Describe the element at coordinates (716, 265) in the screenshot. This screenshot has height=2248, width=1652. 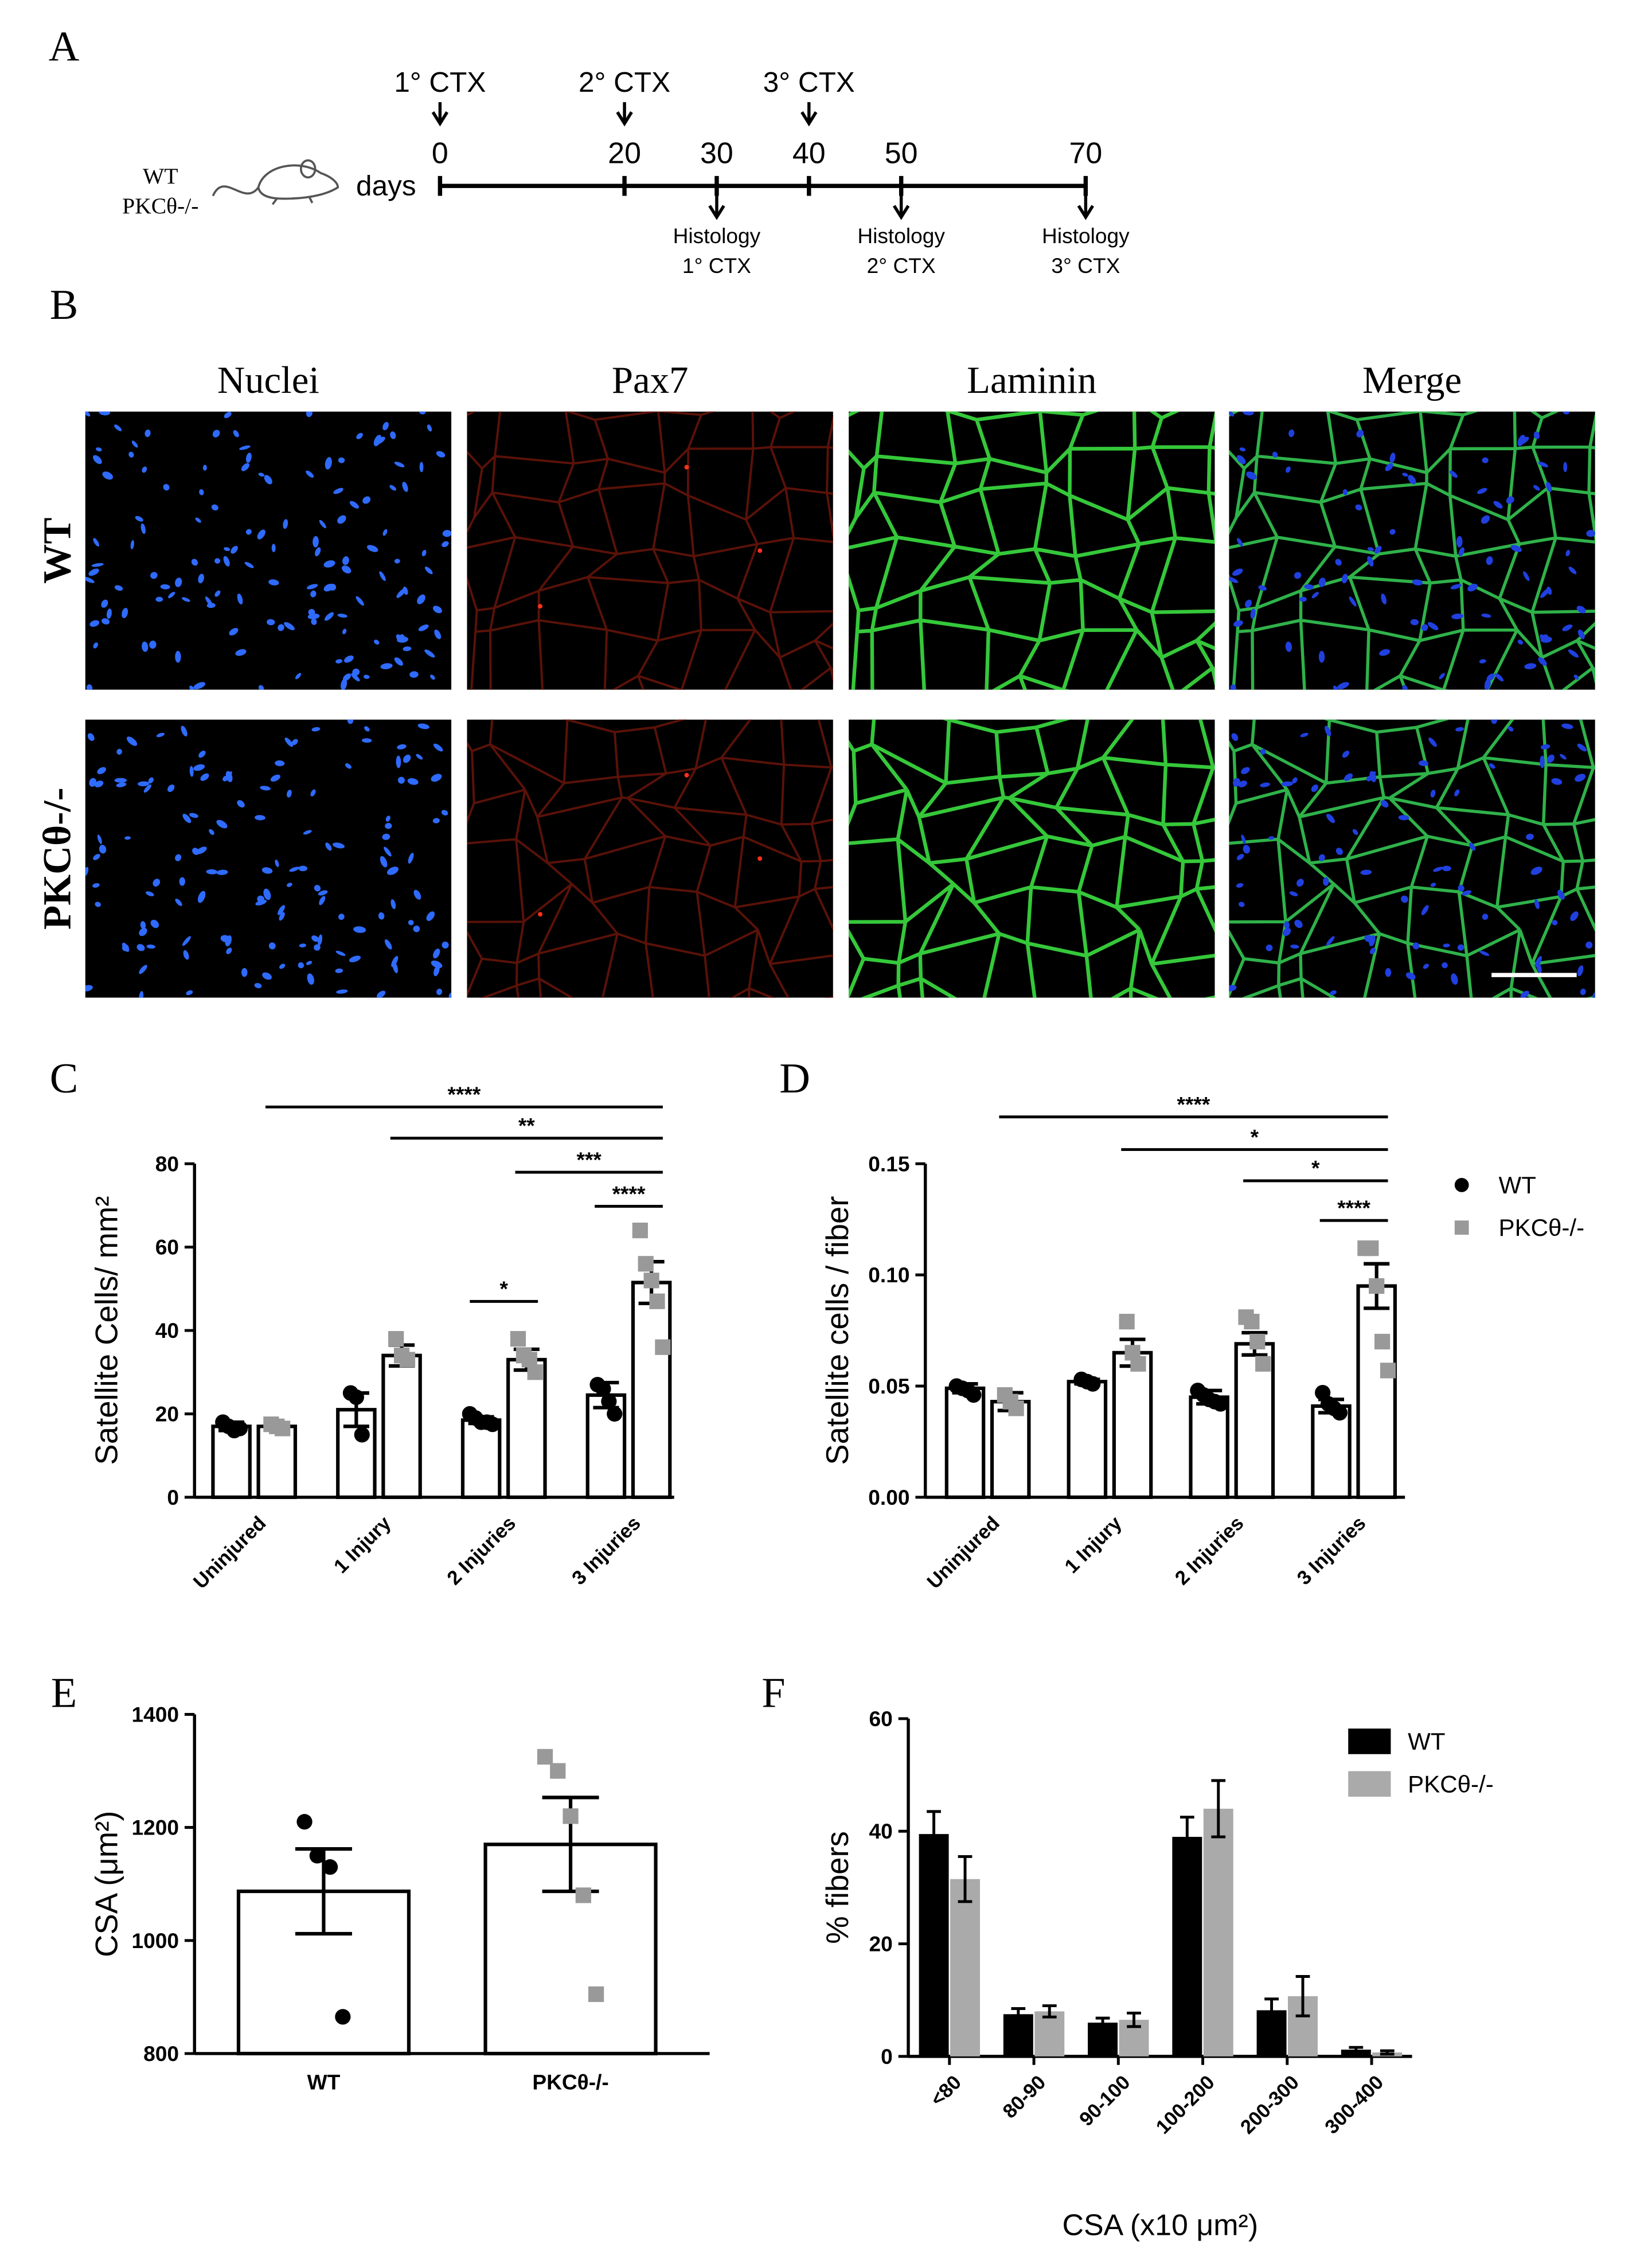
I see `histology-label: 1° CTX` at that location.